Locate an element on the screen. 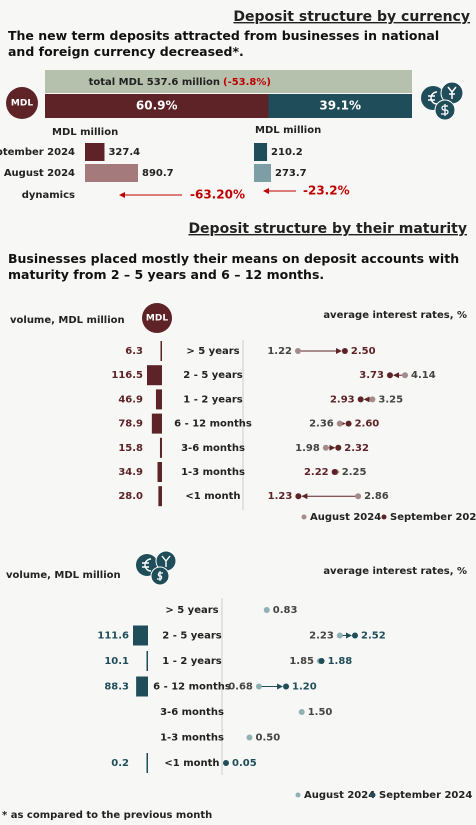 This screenshot has width=476, height=825. value-label: 890.7 is located at coordinates (158, 173).